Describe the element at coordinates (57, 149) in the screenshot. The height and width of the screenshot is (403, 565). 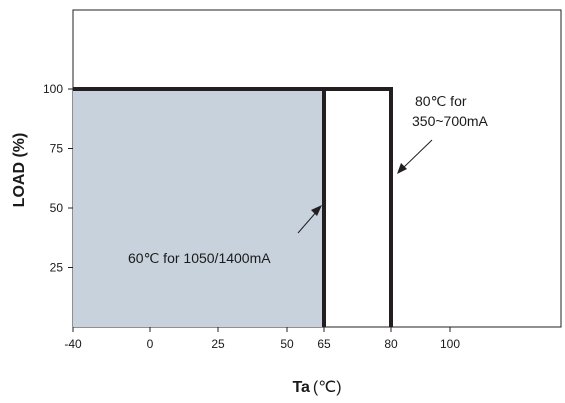
I see `y-tick-label: 75` at that location.